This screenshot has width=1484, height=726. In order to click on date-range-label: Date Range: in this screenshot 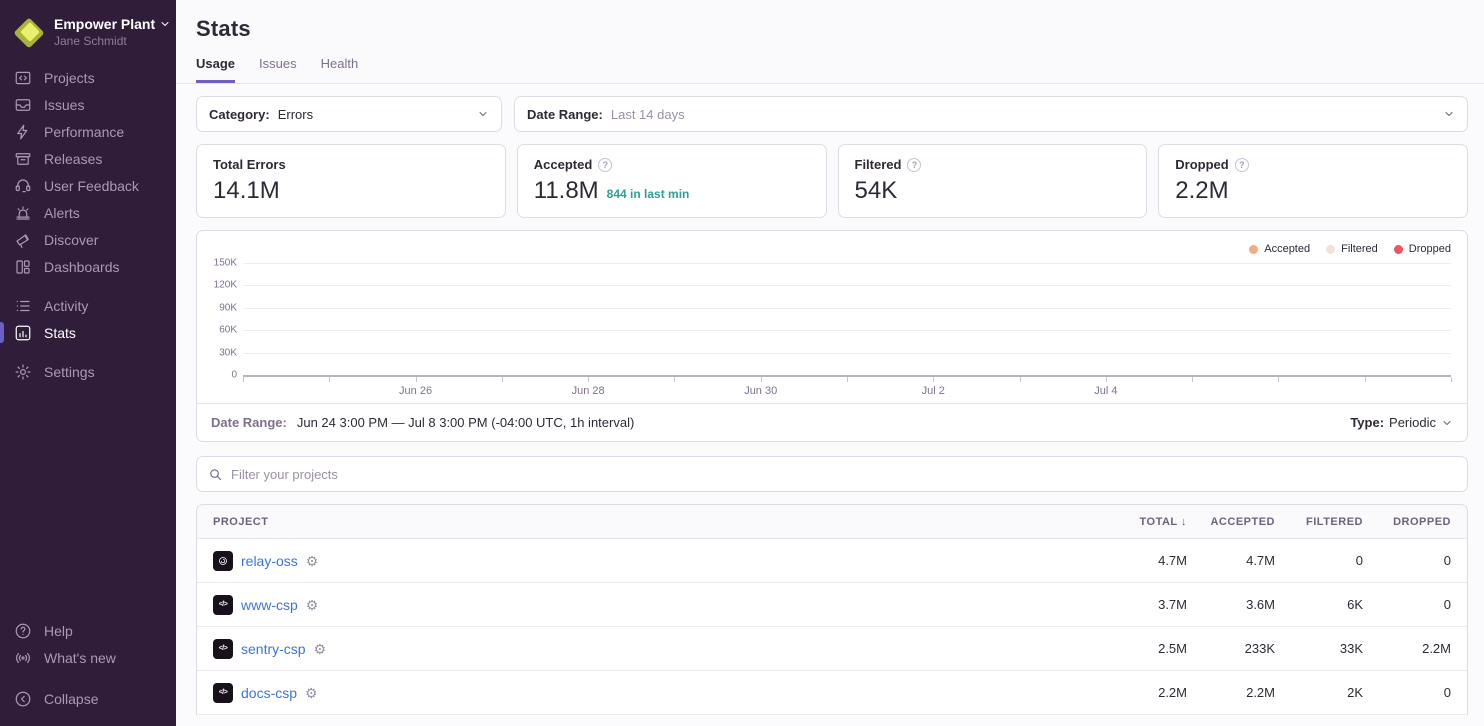, I will do `click(565, 114)`.